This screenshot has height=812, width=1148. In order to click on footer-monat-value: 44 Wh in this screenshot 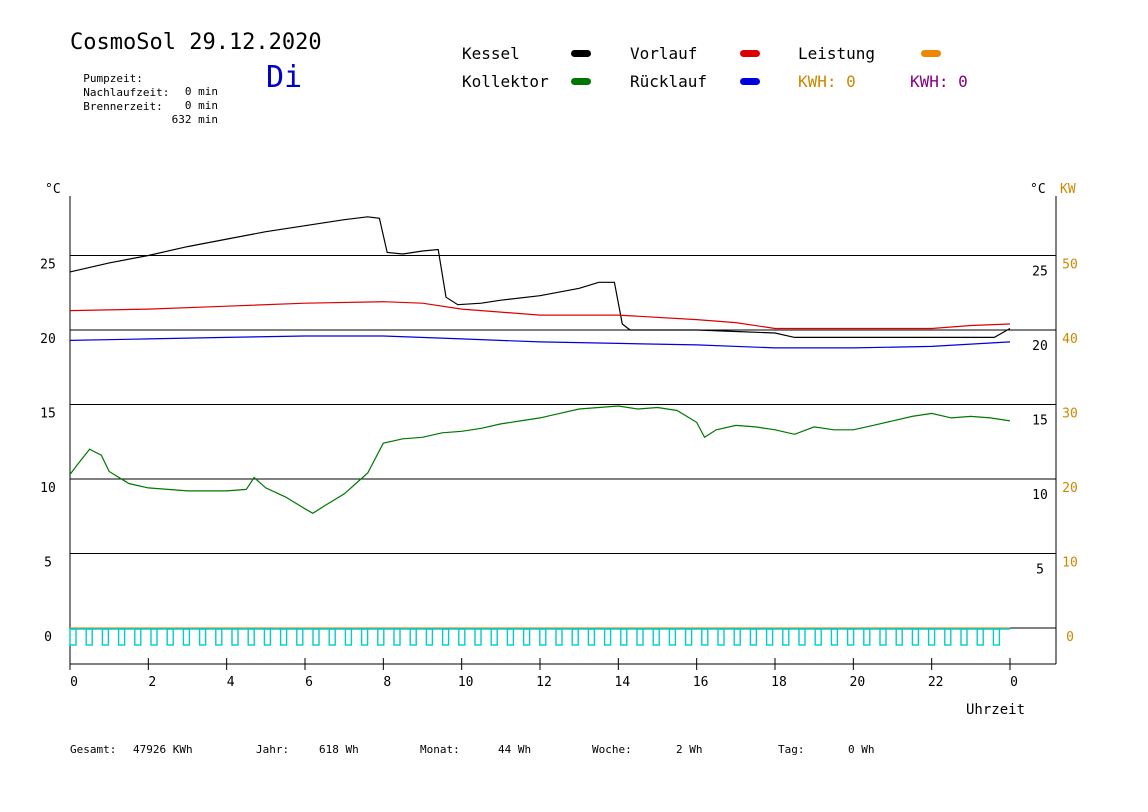, I will do `click(515, 749)`.